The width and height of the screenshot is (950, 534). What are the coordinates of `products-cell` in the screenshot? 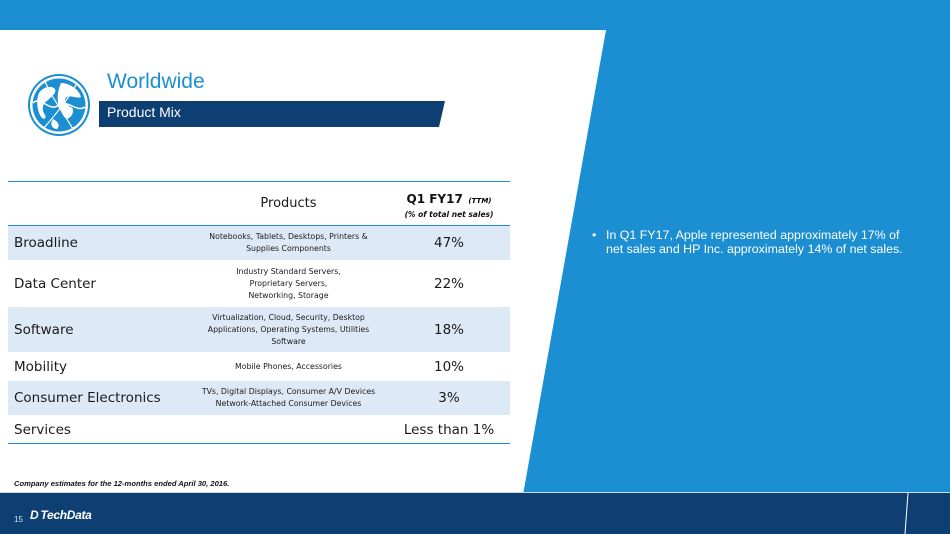 It's located at (288, 430).